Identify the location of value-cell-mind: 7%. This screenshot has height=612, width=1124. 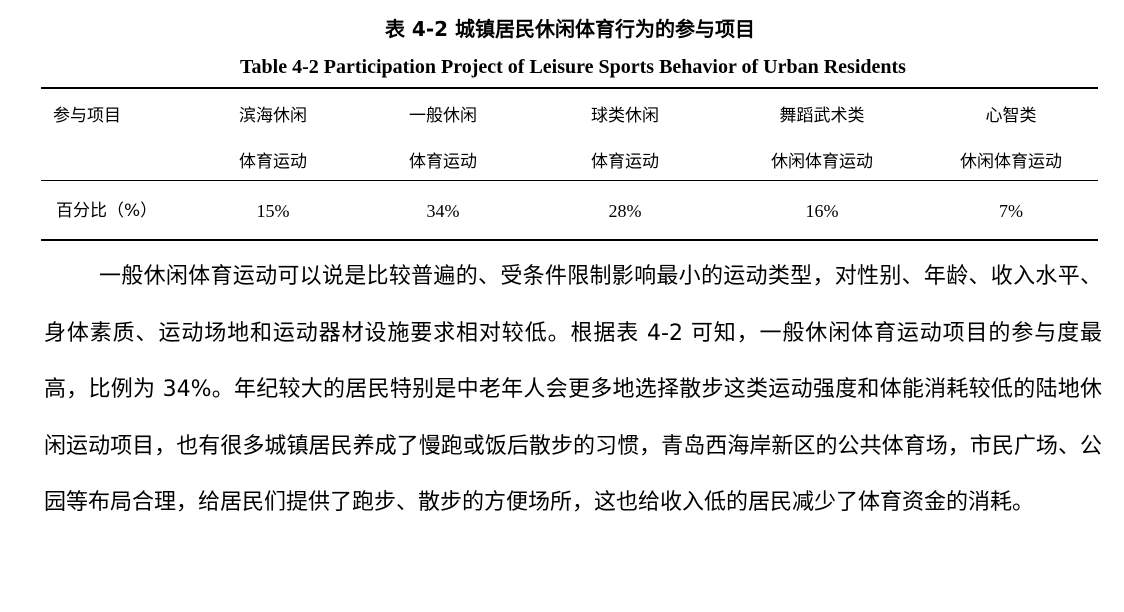
(1011, 211).